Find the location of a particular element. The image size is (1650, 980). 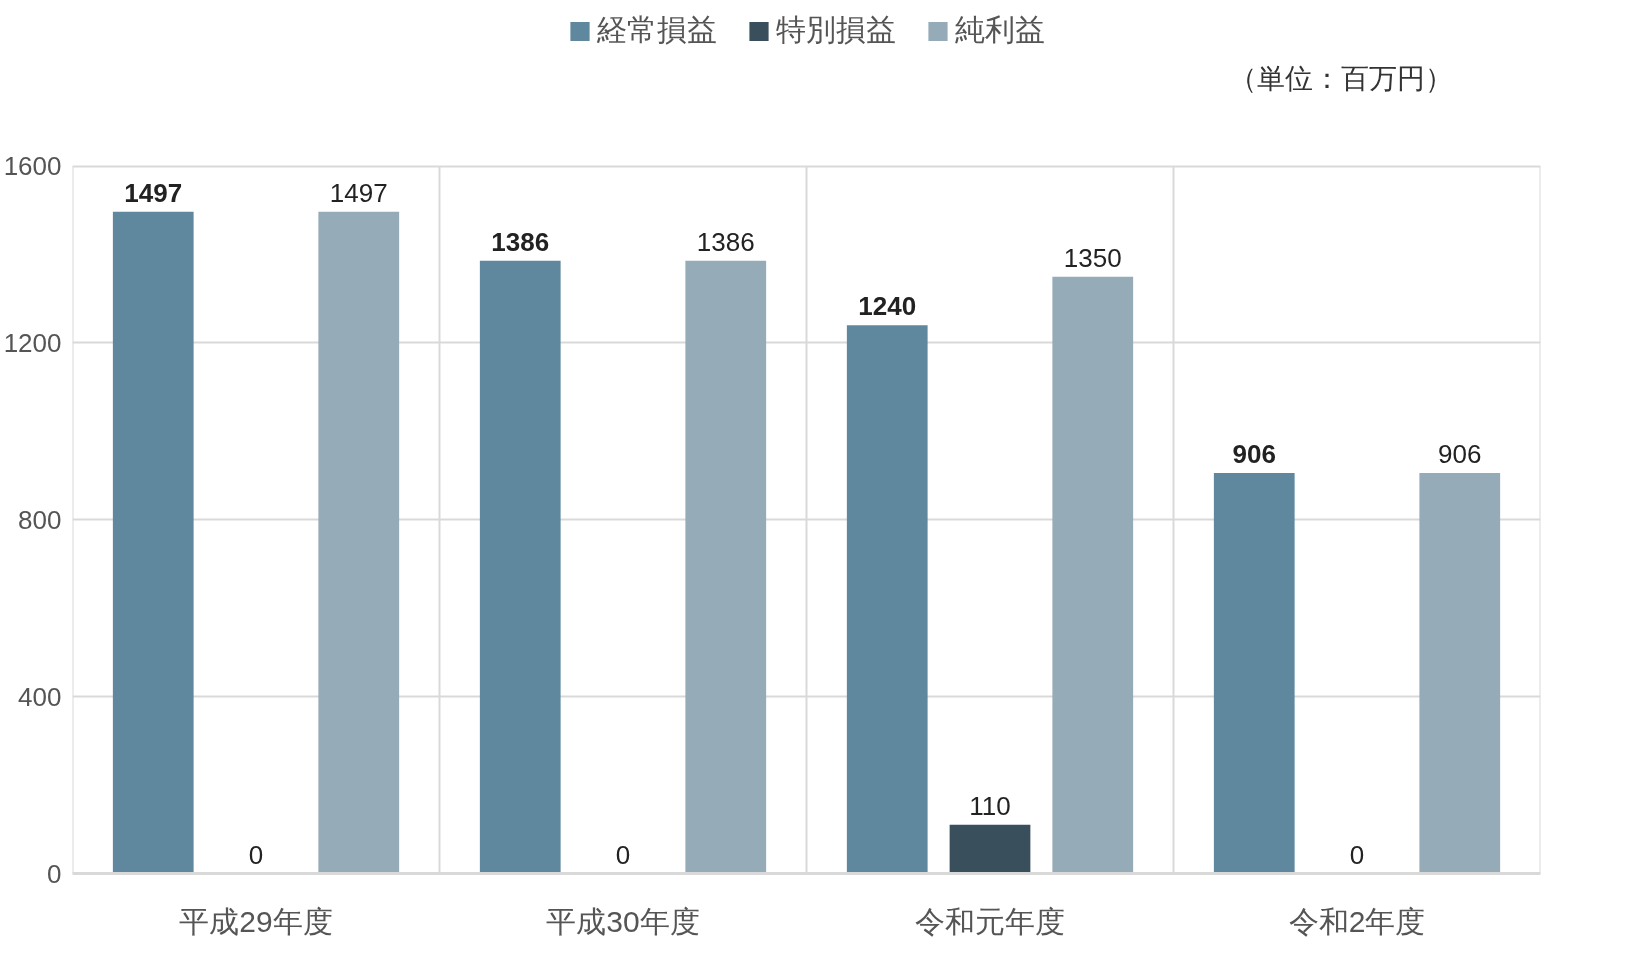

data-label: 1350 is located at coordinates (1092, 257).